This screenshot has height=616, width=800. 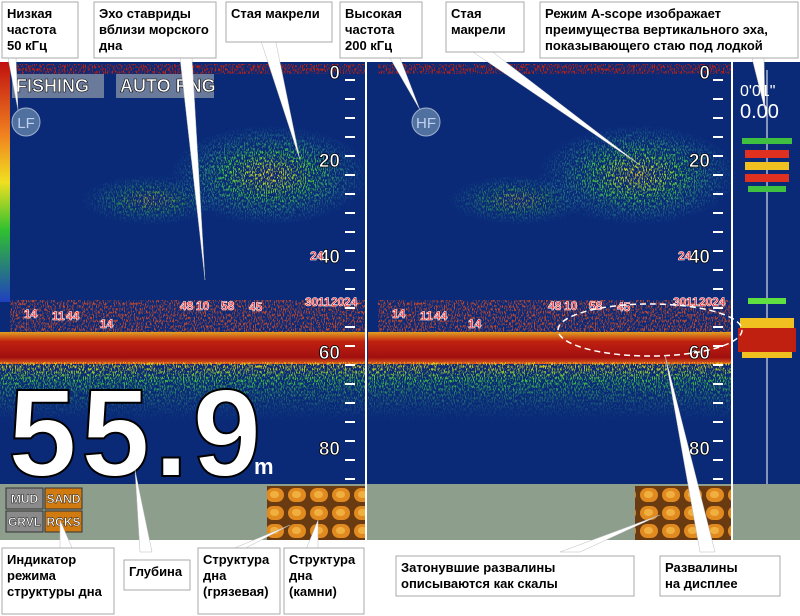 What do you see at coordinates (203, 306) in the screenshot?
I see `fish-size-label: 10` at bounding box center [203, 306].